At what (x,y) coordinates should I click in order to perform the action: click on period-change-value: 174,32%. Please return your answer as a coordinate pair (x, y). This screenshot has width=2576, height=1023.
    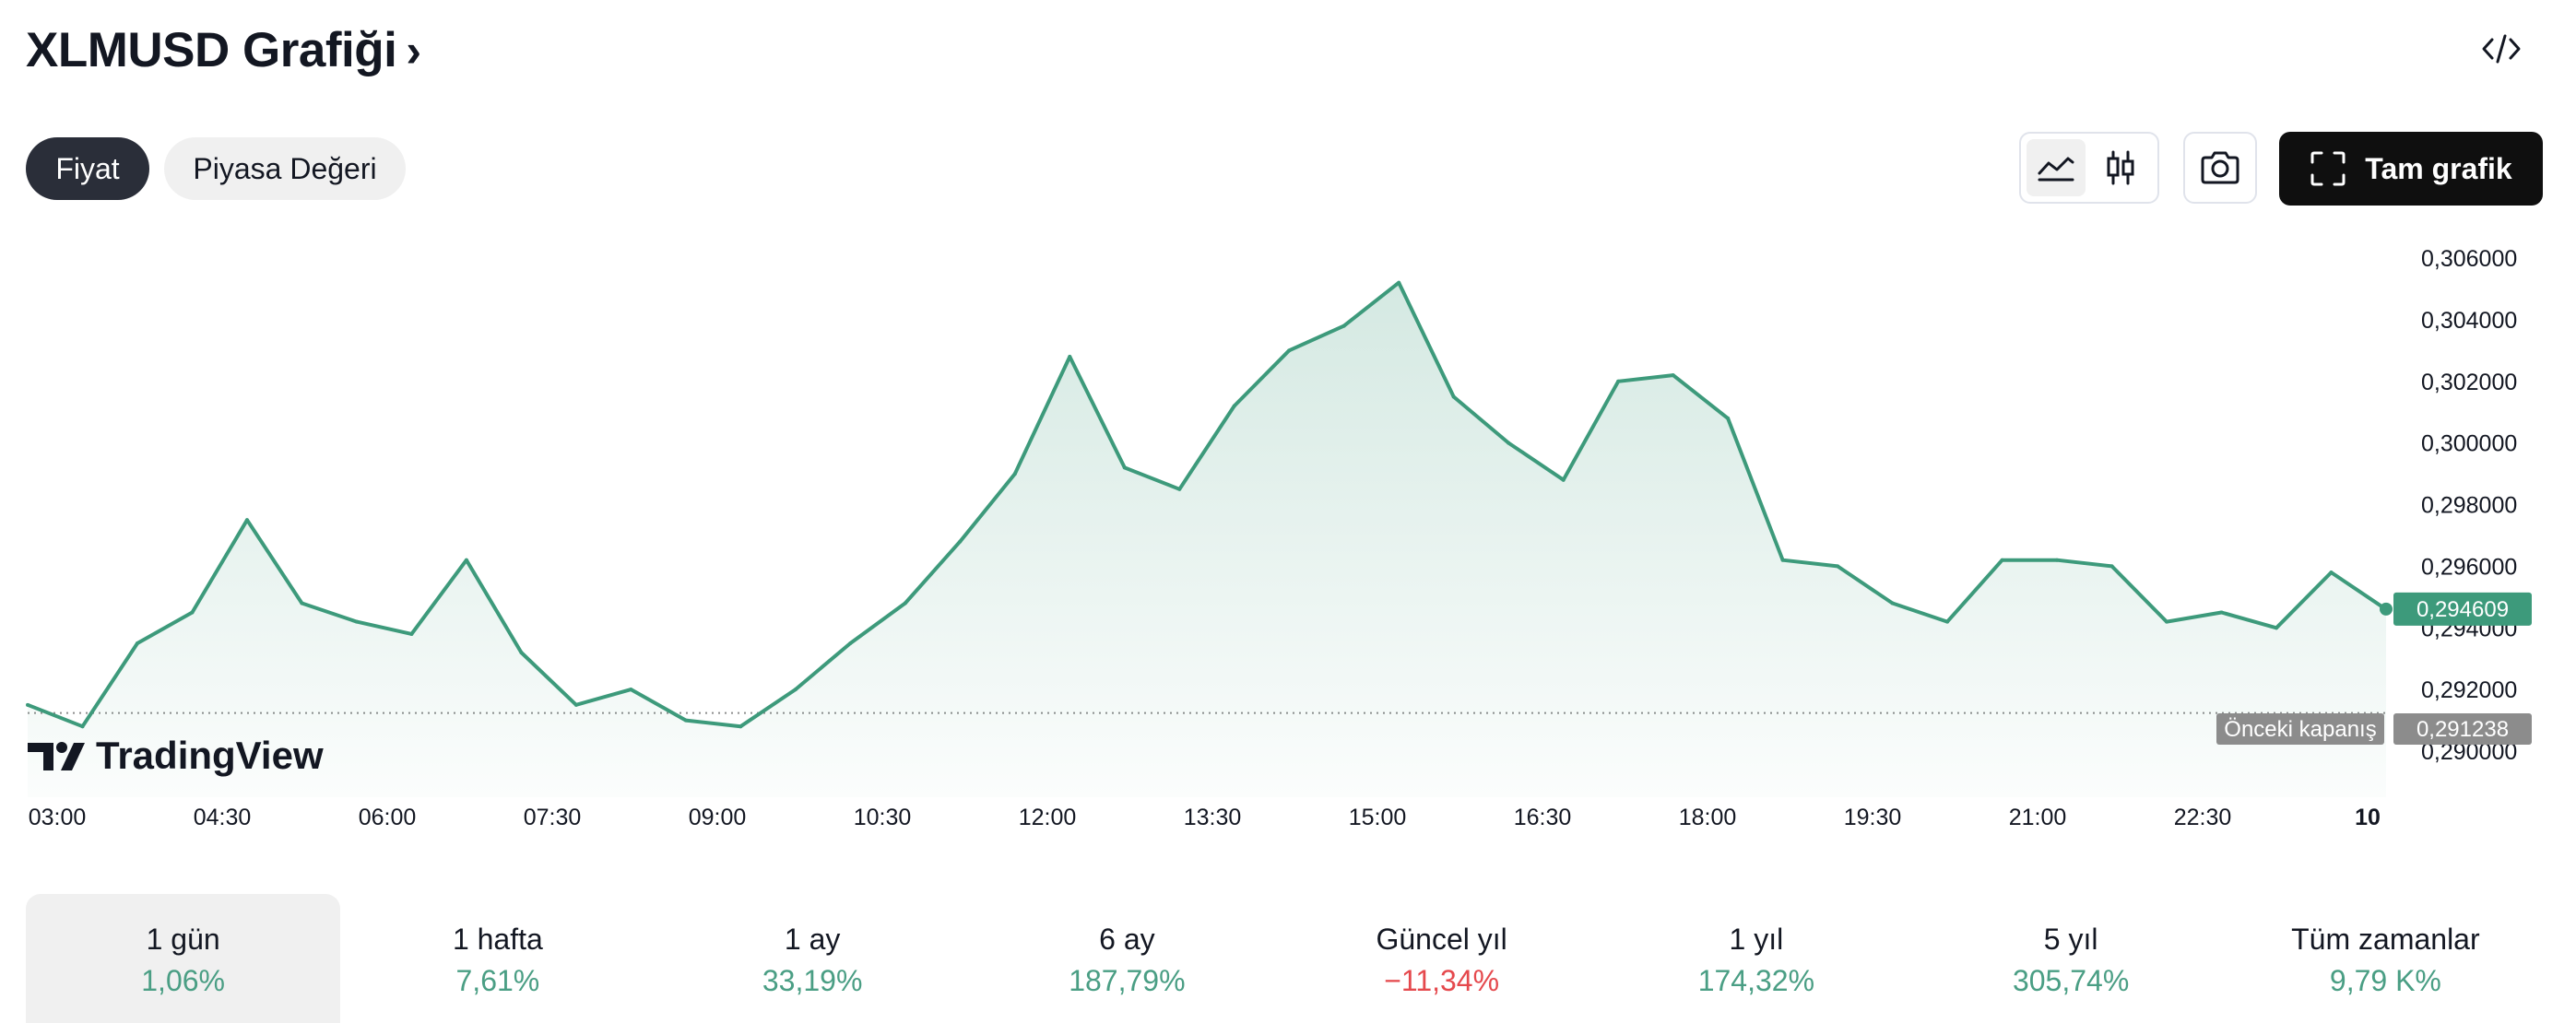
    Looking at the image, I should click on (1756, 980).